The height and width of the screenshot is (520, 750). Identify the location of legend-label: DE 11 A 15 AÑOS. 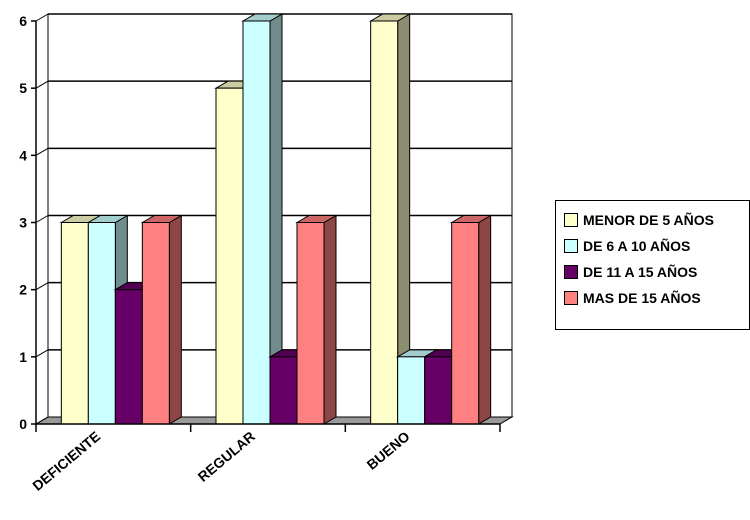
(640, 272).